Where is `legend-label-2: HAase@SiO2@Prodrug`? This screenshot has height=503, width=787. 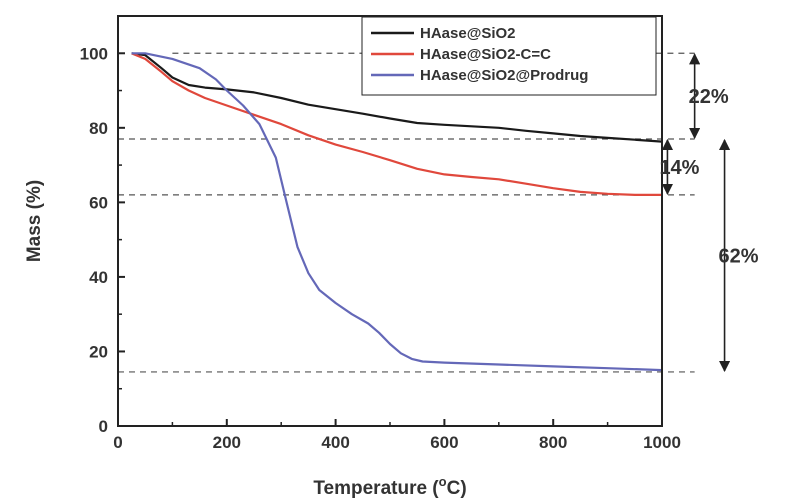 legend-label-2: HAase@SiO2@Prodrug is located at coordinates (504, 75).